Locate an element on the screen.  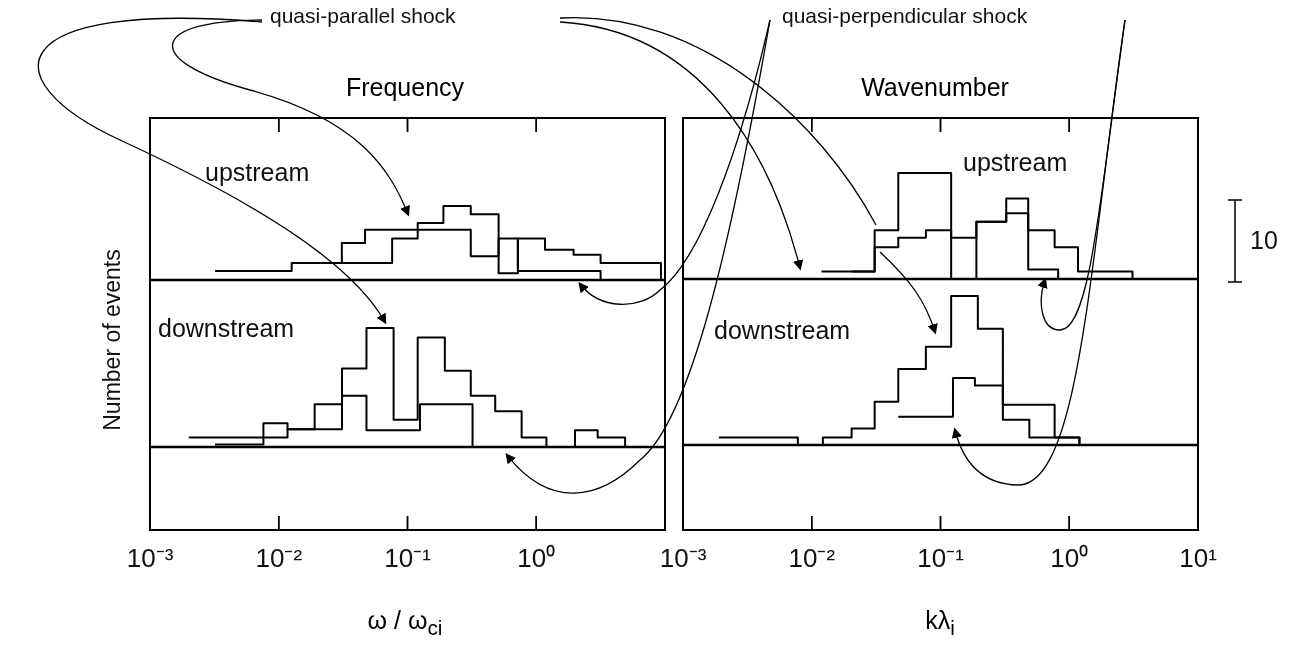
chart-title: Wavenumber is located at coordinates (935, 87).